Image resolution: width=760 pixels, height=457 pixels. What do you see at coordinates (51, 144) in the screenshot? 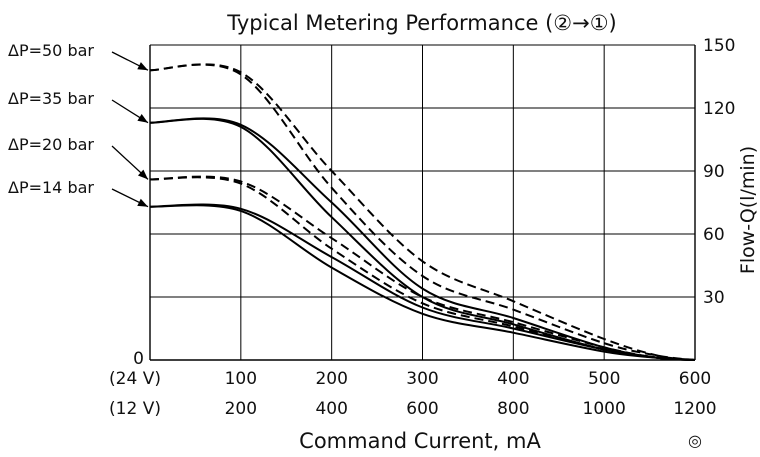
I see `pressure-label: ΔP=20 bar` at bounding box center [51, 144].